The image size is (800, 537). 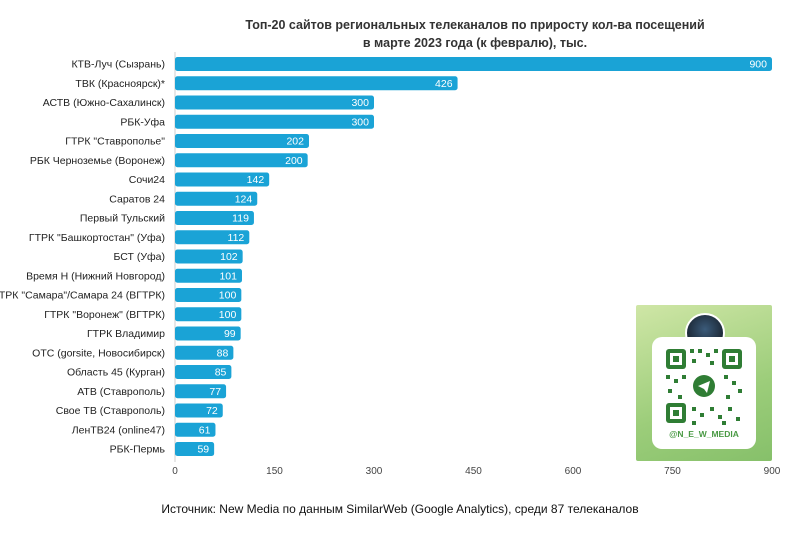 I want to click on x-tick-label: 750, so click(x=672, y=471).